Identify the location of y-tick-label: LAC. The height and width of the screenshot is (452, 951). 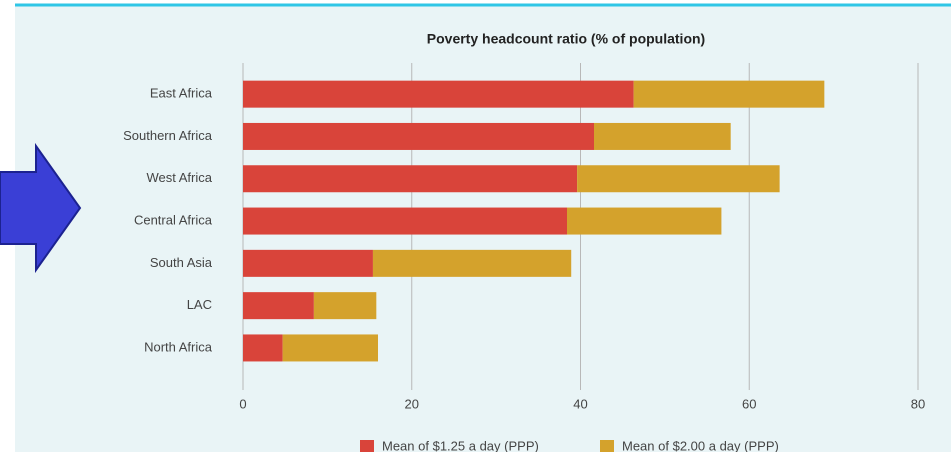
(199, 304).